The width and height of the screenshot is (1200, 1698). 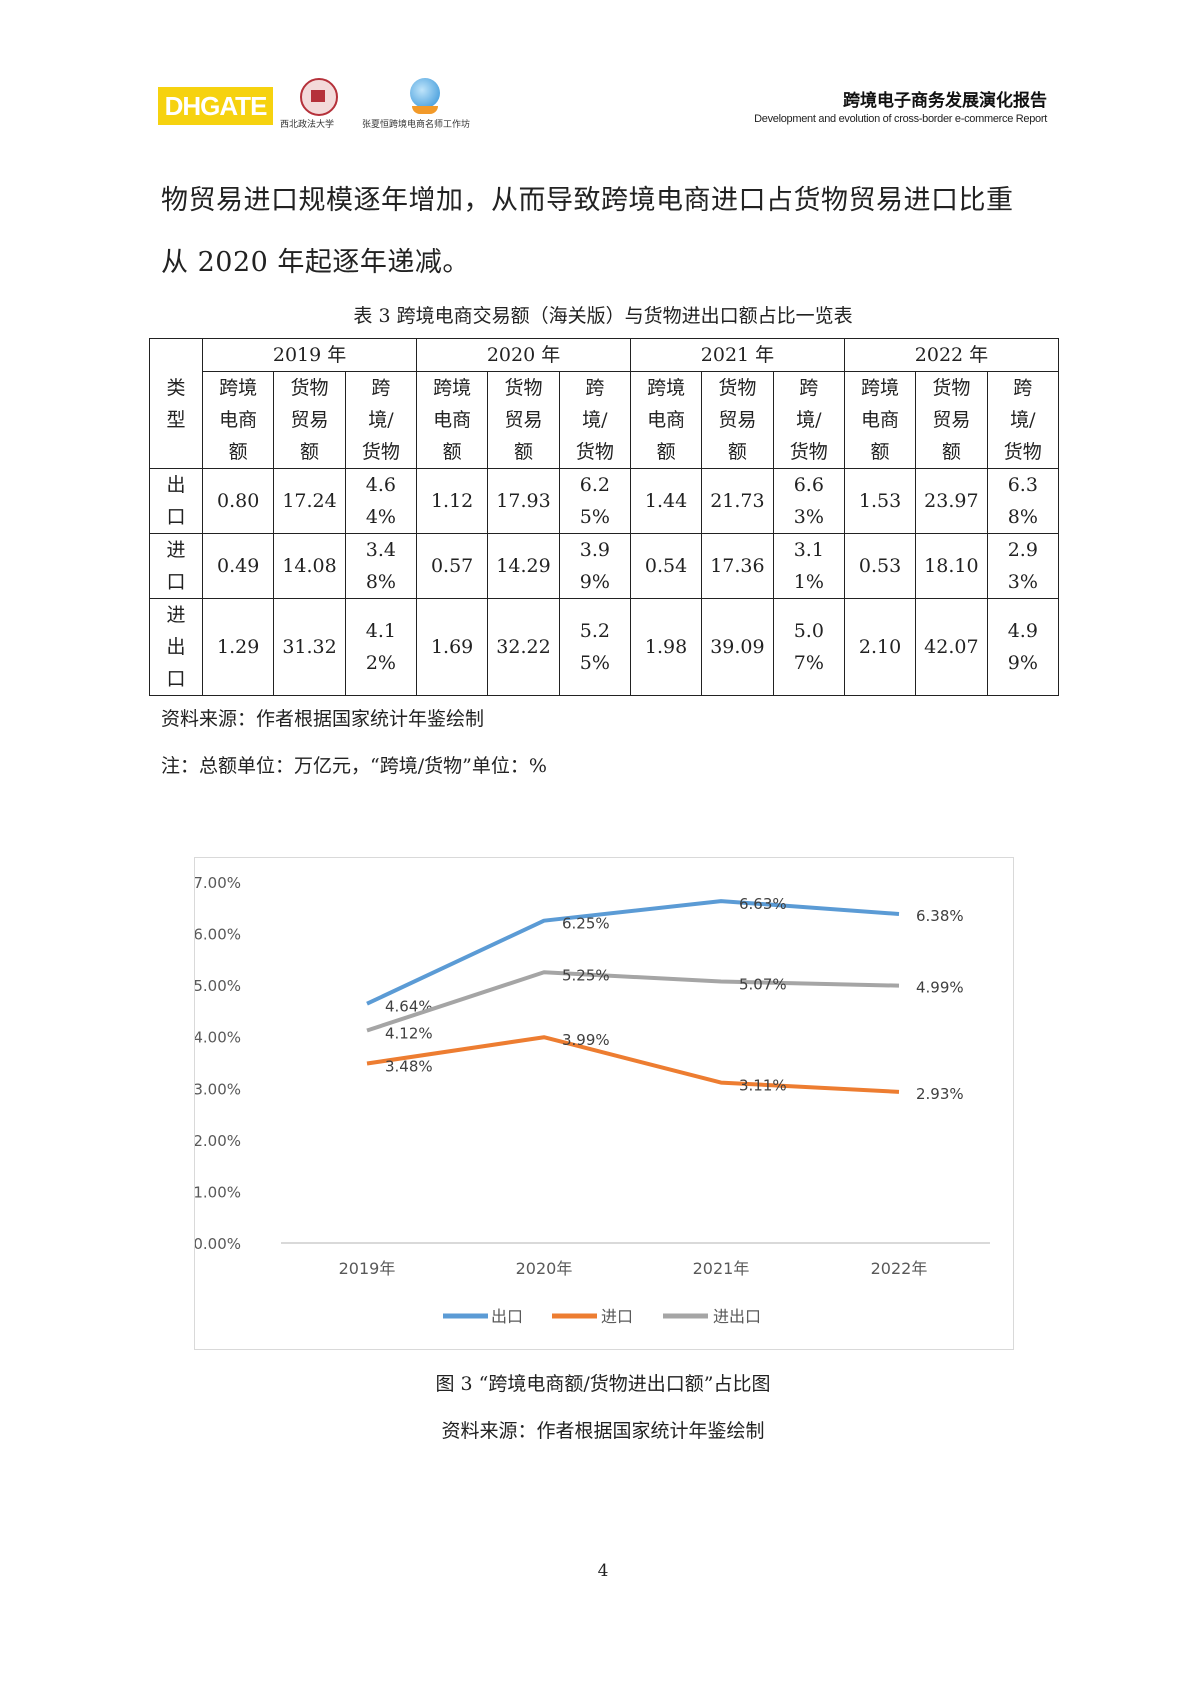 I want to click on value-cell: 42.07, so click(x=951, y=647).